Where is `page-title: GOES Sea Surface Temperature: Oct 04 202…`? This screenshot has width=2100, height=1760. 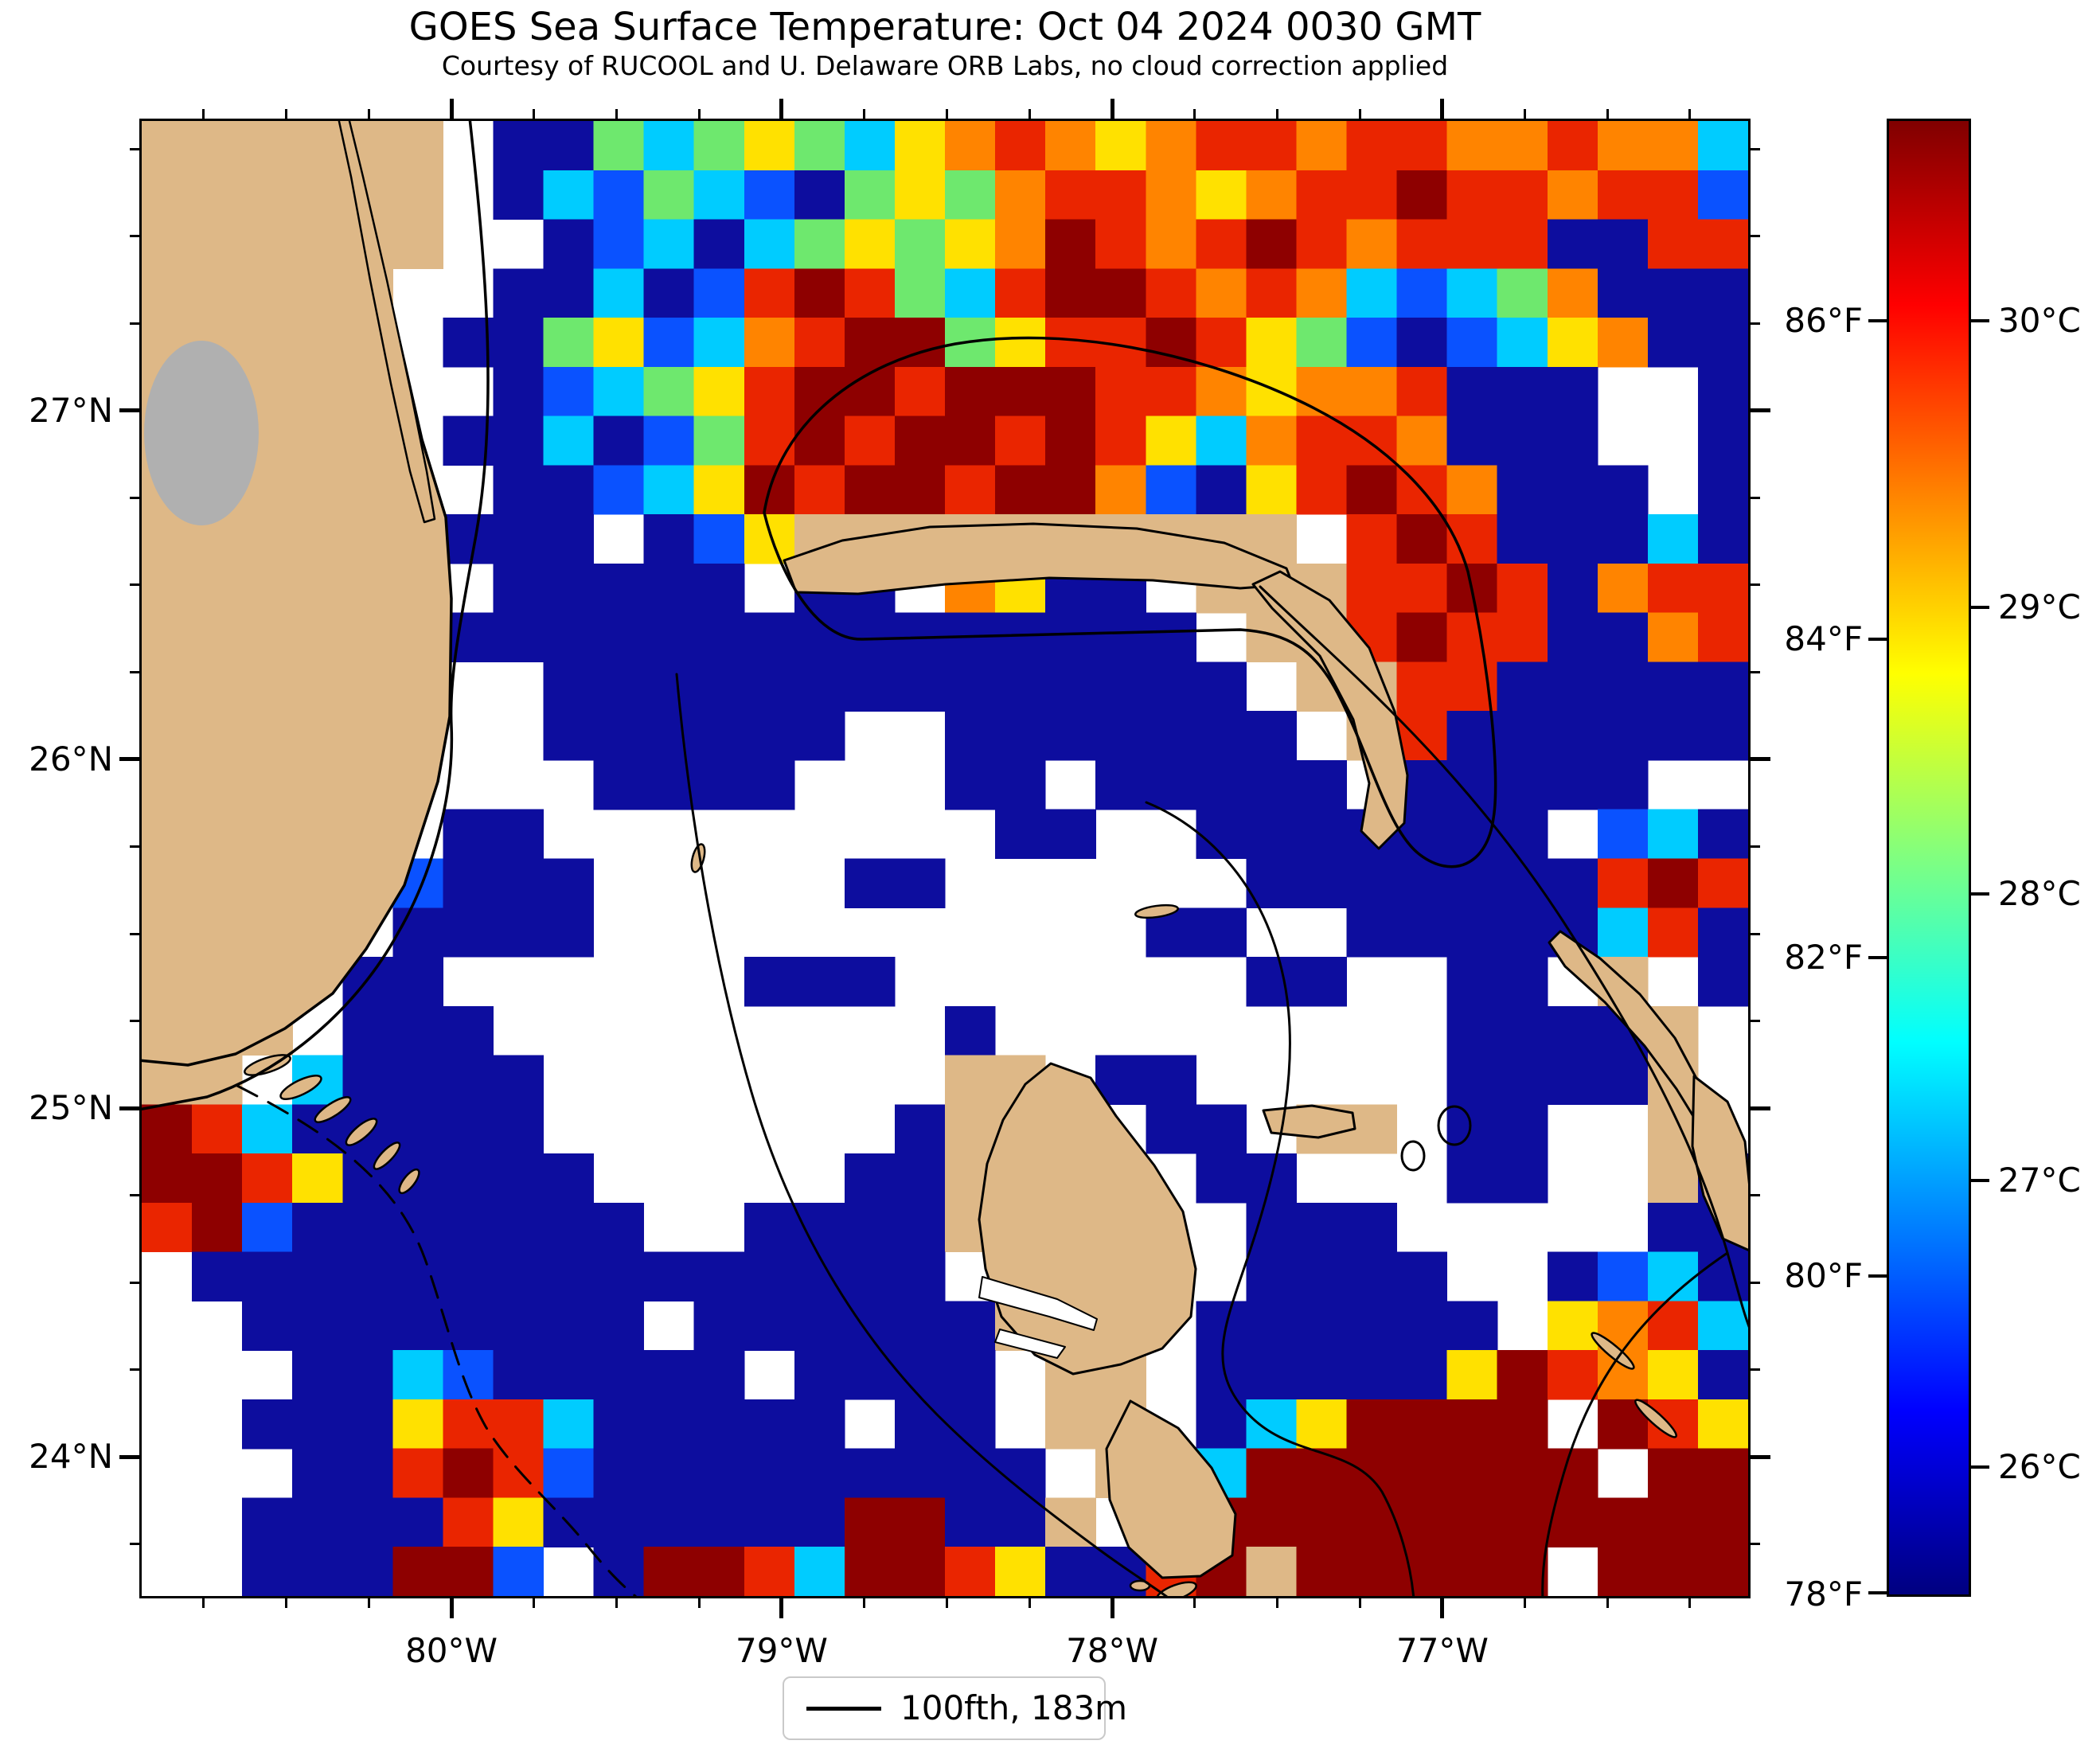
page-title: GOES Sea Surface Temperature: Oct 04 202… is located at coordinates (944, 27).